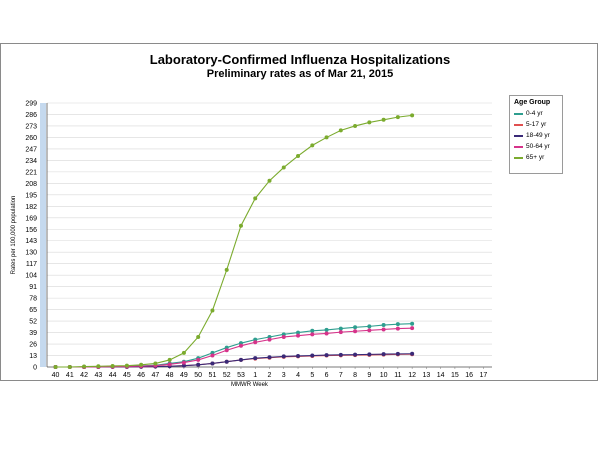 The height and width of the screenshot is (450, 600). Describe the element at coordinates (43, 235) in the screenshot. I see `y-axis-band` at that location.